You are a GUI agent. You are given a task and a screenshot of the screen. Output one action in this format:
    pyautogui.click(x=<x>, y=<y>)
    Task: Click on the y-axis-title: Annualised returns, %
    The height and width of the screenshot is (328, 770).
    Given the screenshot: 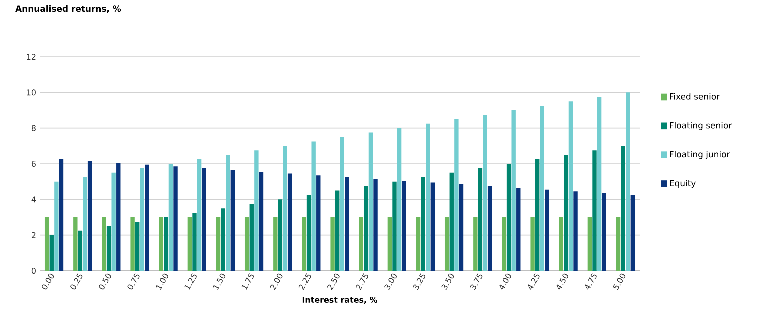 What is the action you would take?
    pyautogui.click(x=69, y=10)
    